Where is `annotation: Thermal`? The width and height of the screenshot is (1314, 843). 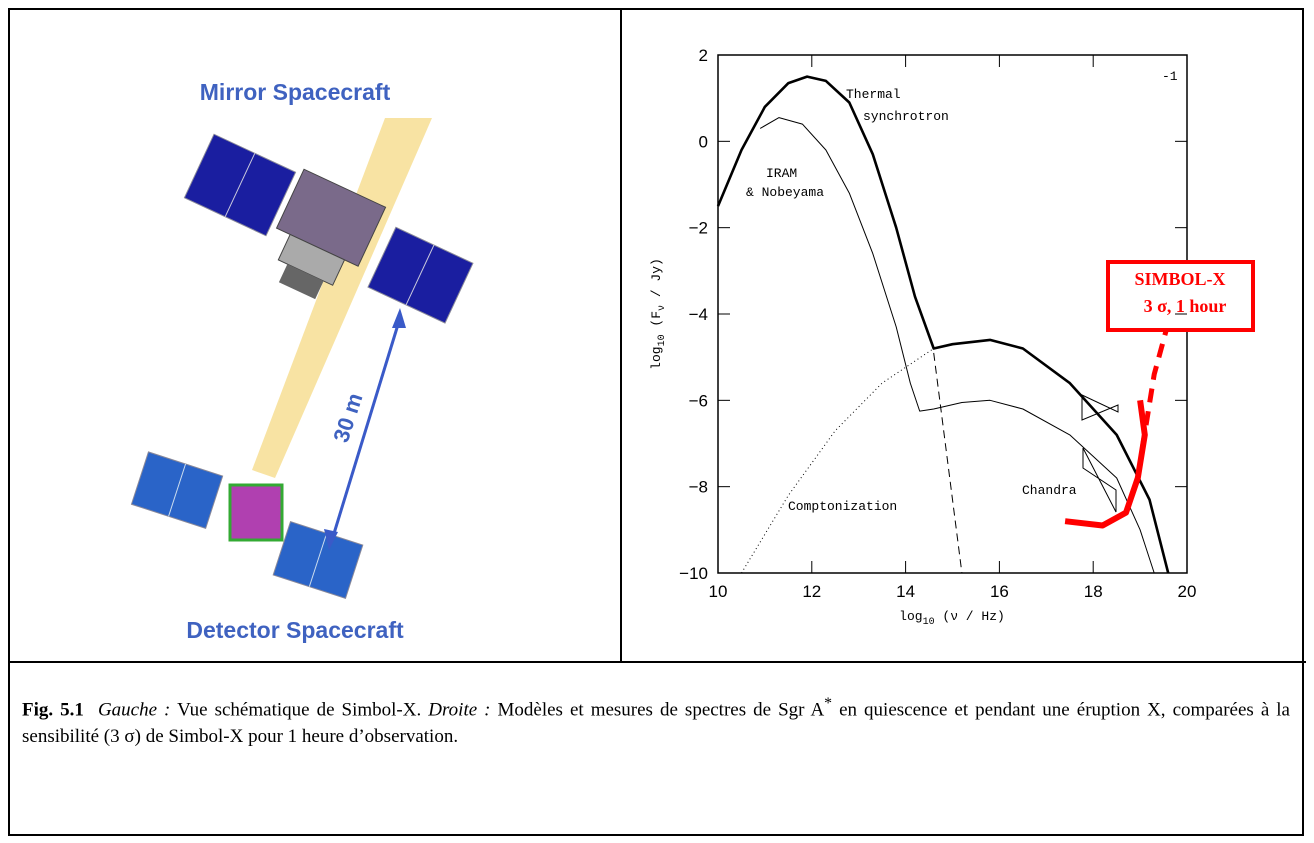 annotation: Thermal is located at coordinates (873, 94).